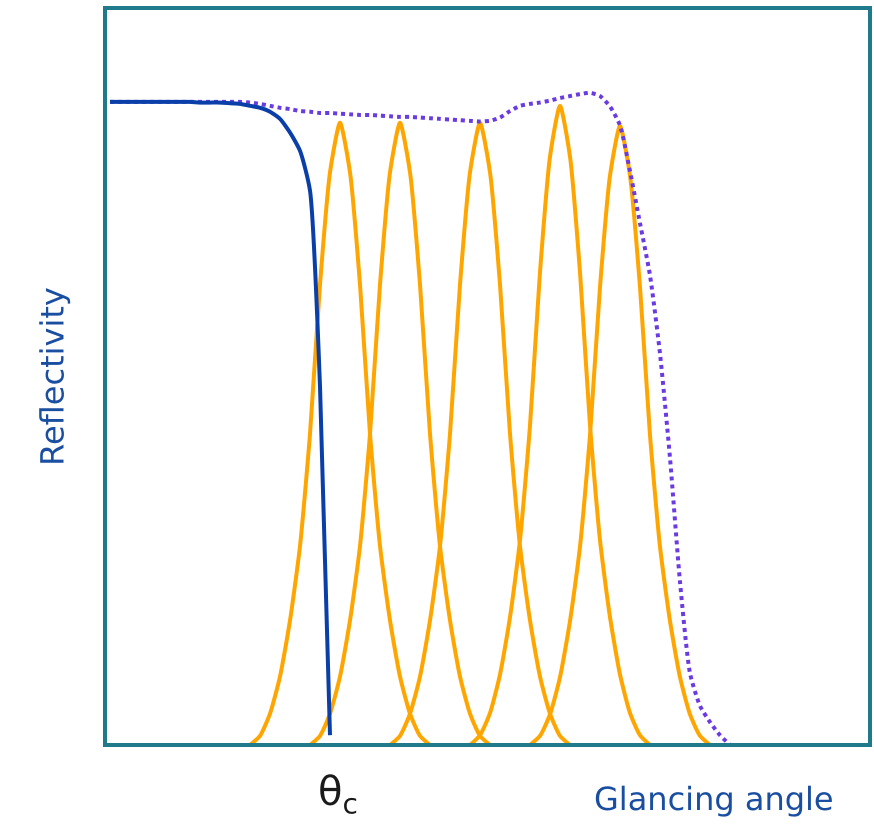 This screenshot has height=835, width=874. Describe the element at coordinates (714, 799) in the screenshot. I see `x-axis-title: Glancing angle` at that location.